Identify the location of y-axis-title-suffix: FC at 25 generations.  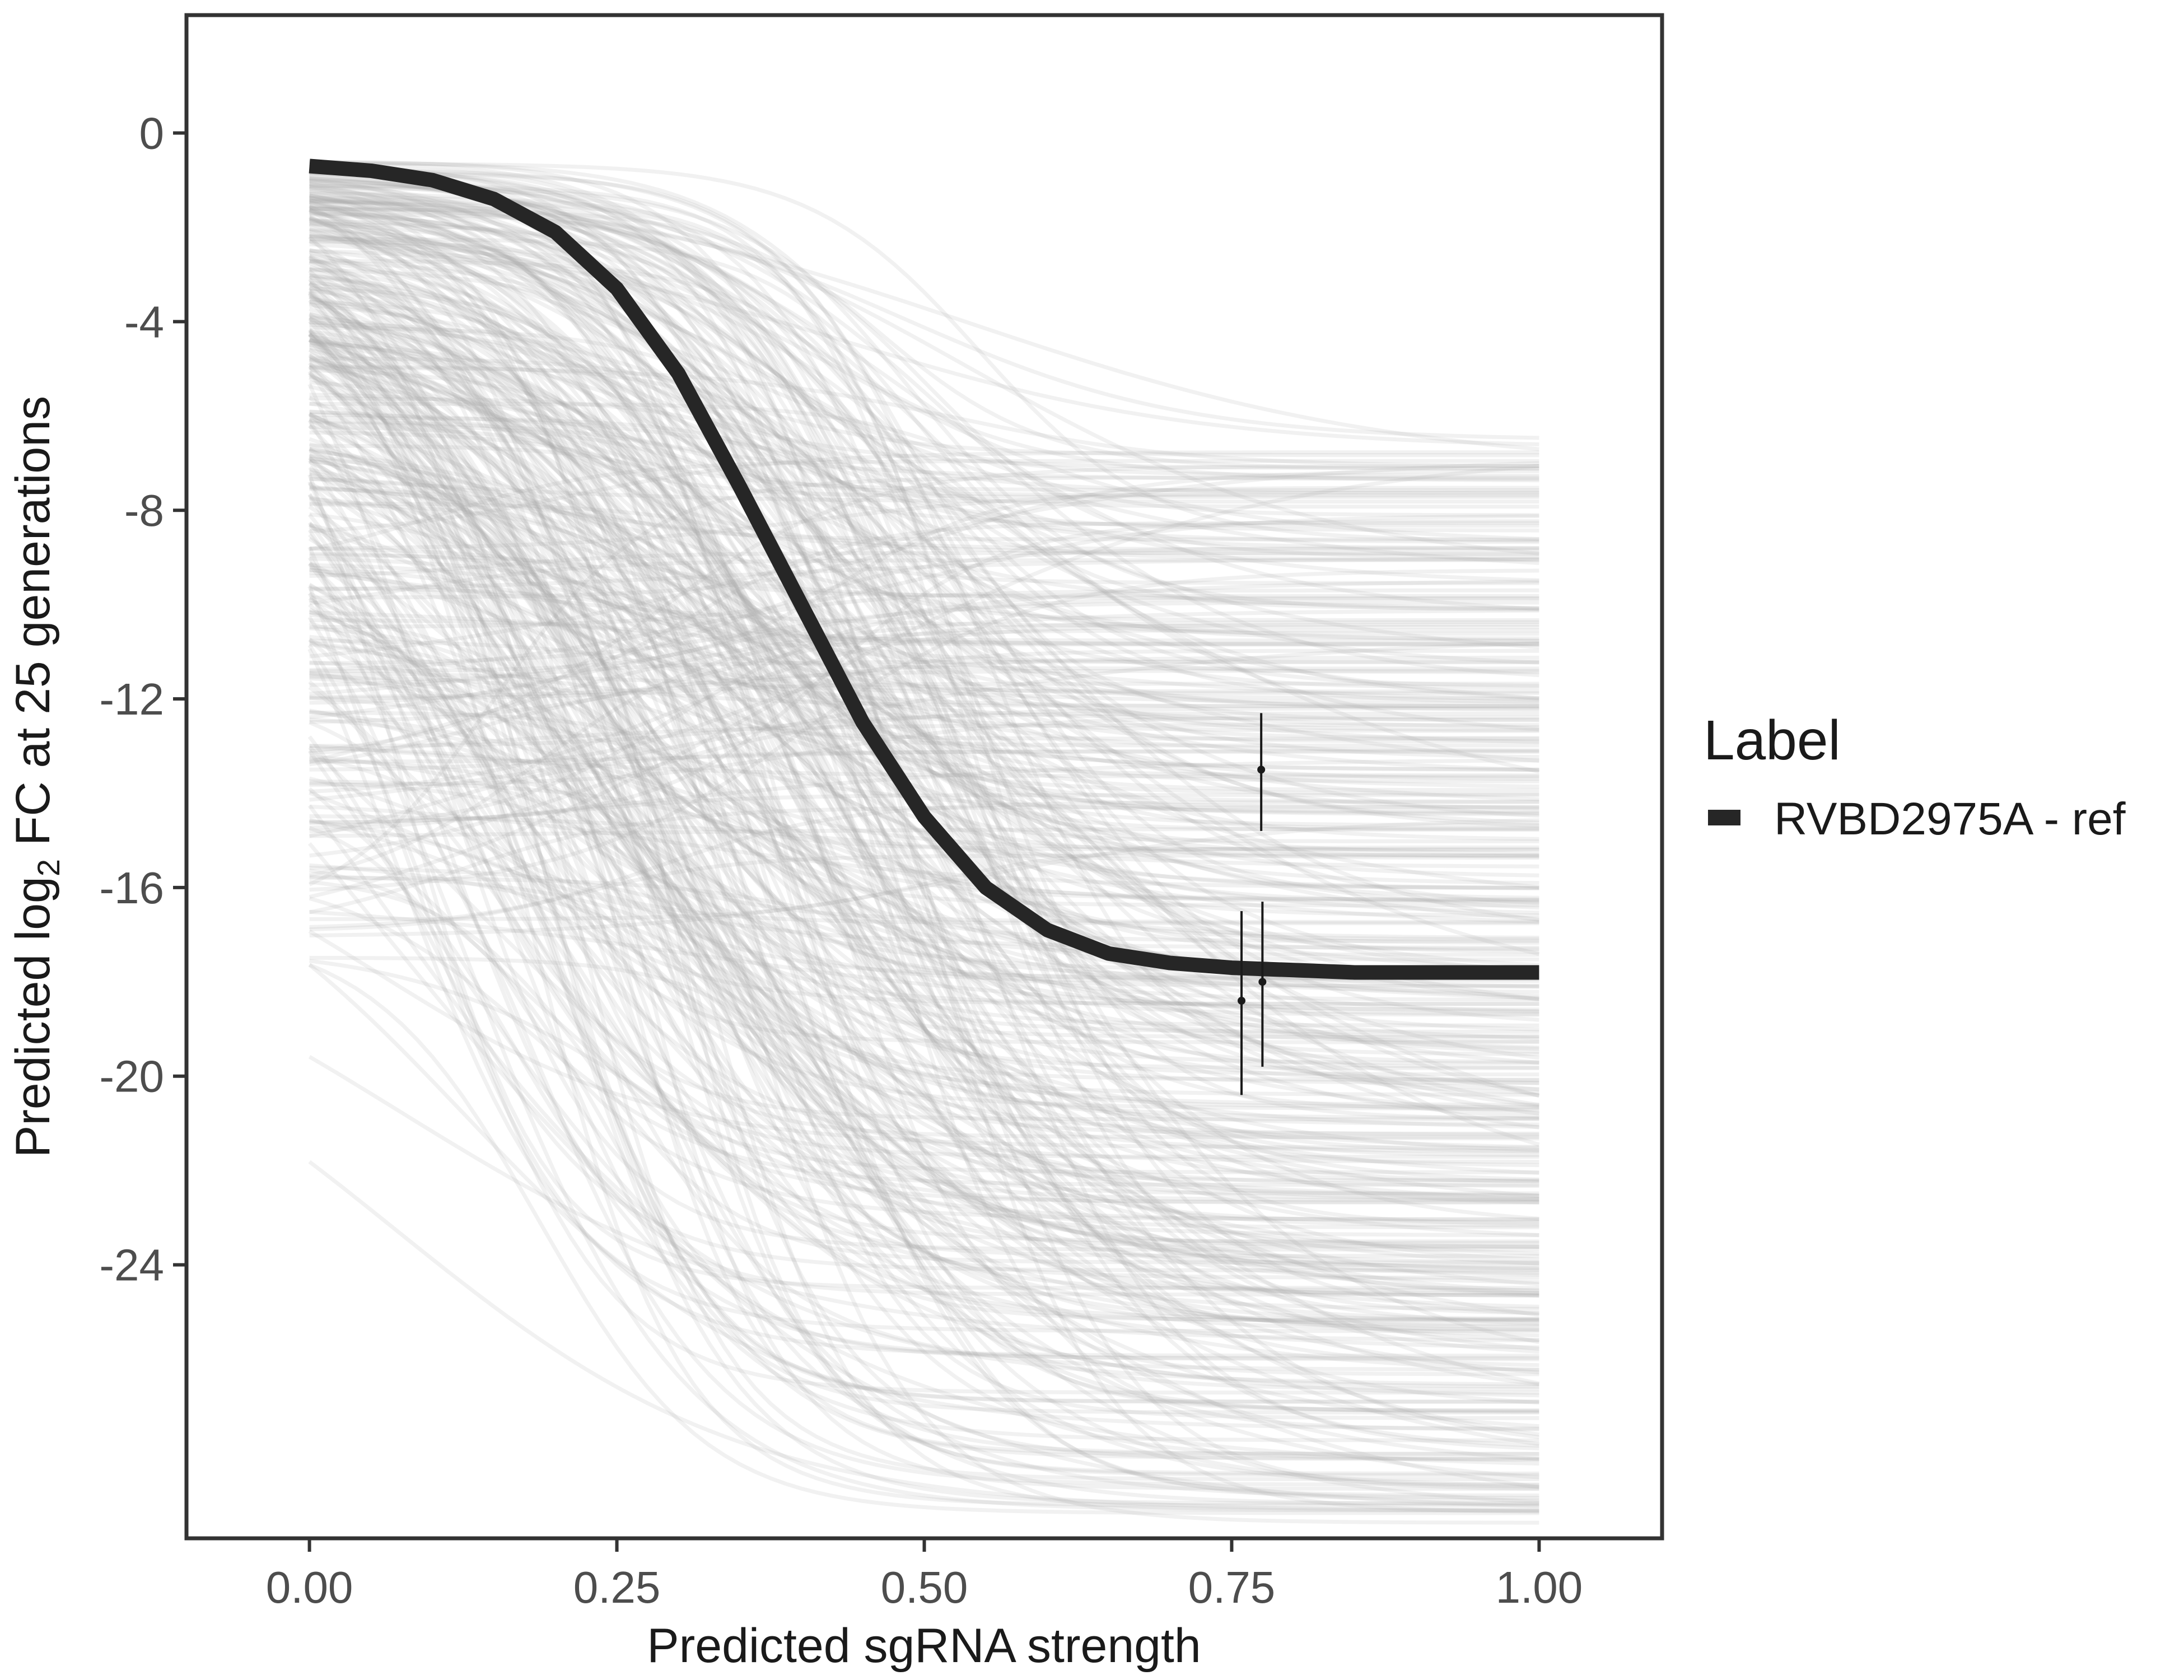
(33, 628).